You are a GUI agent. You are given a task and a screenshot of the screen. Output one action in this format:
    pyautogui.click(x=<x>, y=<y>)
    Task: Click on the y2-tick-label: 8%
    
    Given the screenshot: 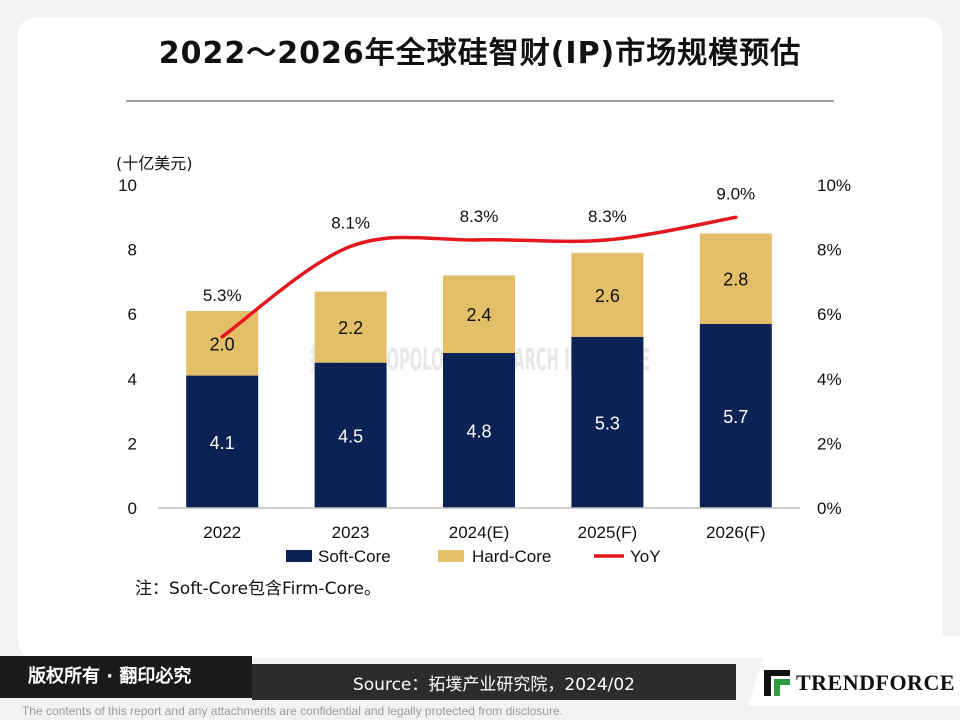 What is the action you would take?
    pyautogui.click(x=829, y=250)
    